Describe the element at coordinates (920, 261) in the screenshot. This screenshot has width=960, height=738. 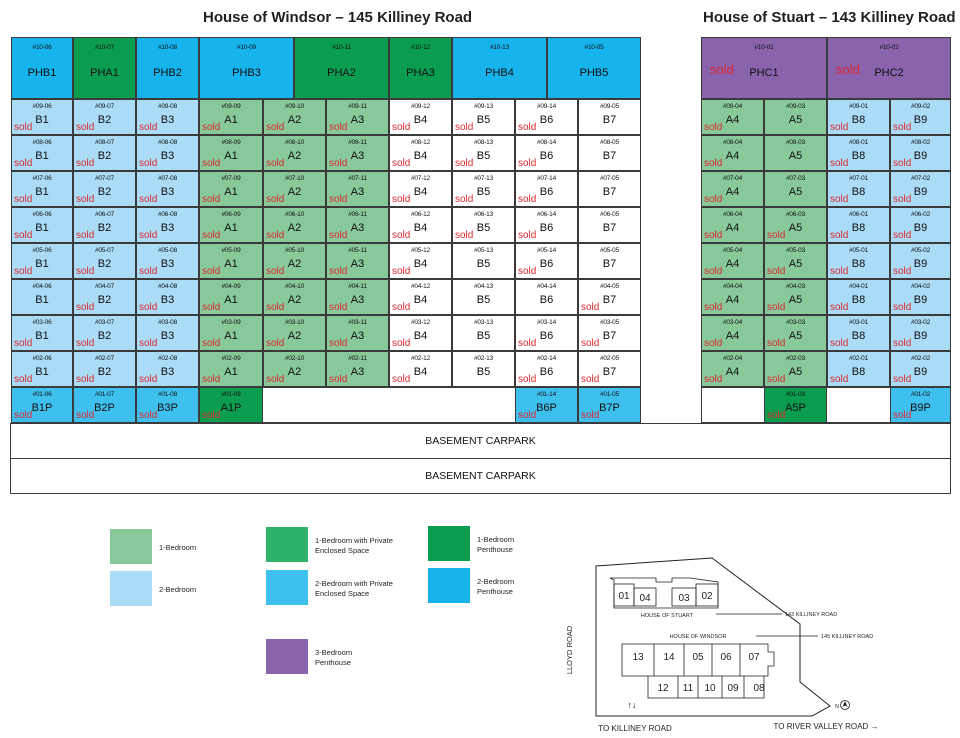
I see `unit-cell: #05-02 B9 sold` at that location.